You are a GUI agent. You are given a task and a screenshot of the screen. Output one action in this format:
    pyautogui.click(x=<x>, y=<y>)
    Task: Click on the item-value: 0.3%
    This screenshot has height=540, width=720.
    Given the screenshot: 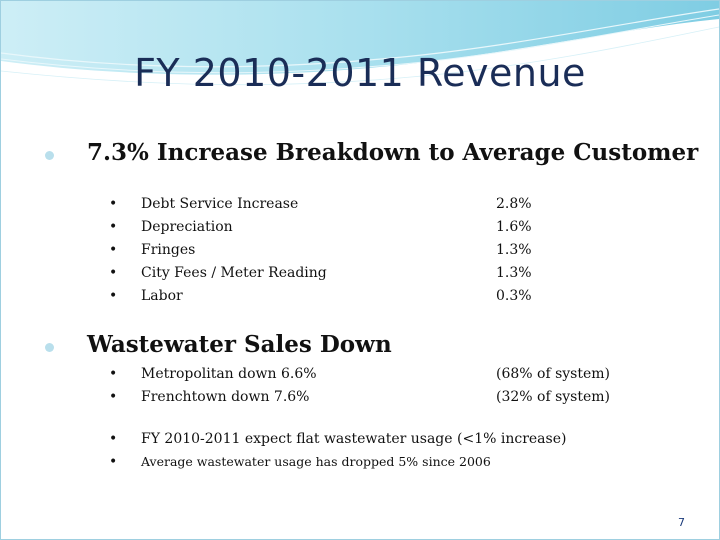 What is the action you would take?
    pyautogui.click(x=514, y=296)
    